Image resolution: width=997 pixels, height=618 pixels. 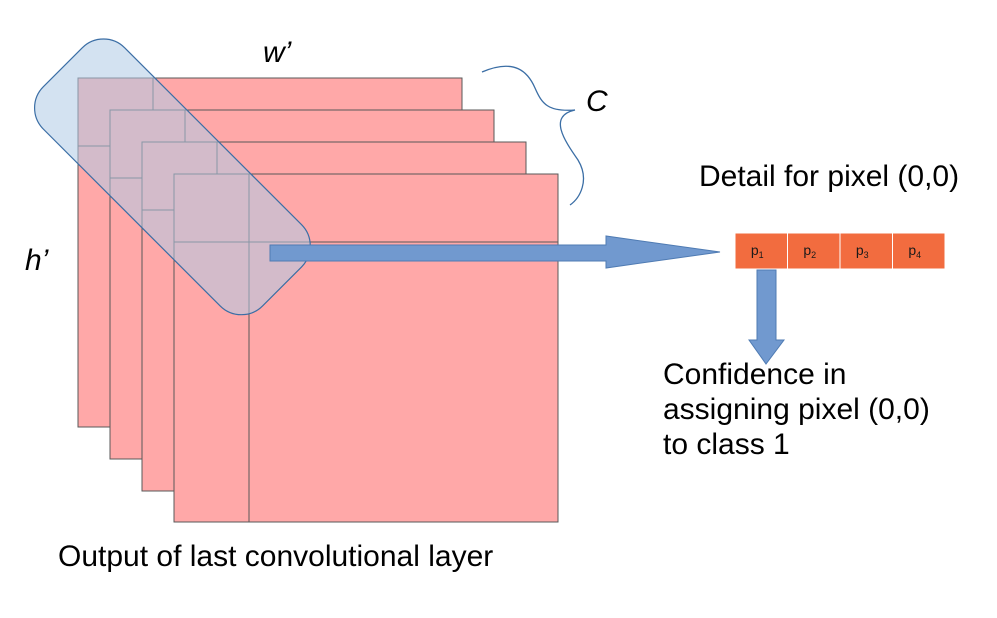 I want to click on pixel-column-highlight, so click(x=172, y=177).